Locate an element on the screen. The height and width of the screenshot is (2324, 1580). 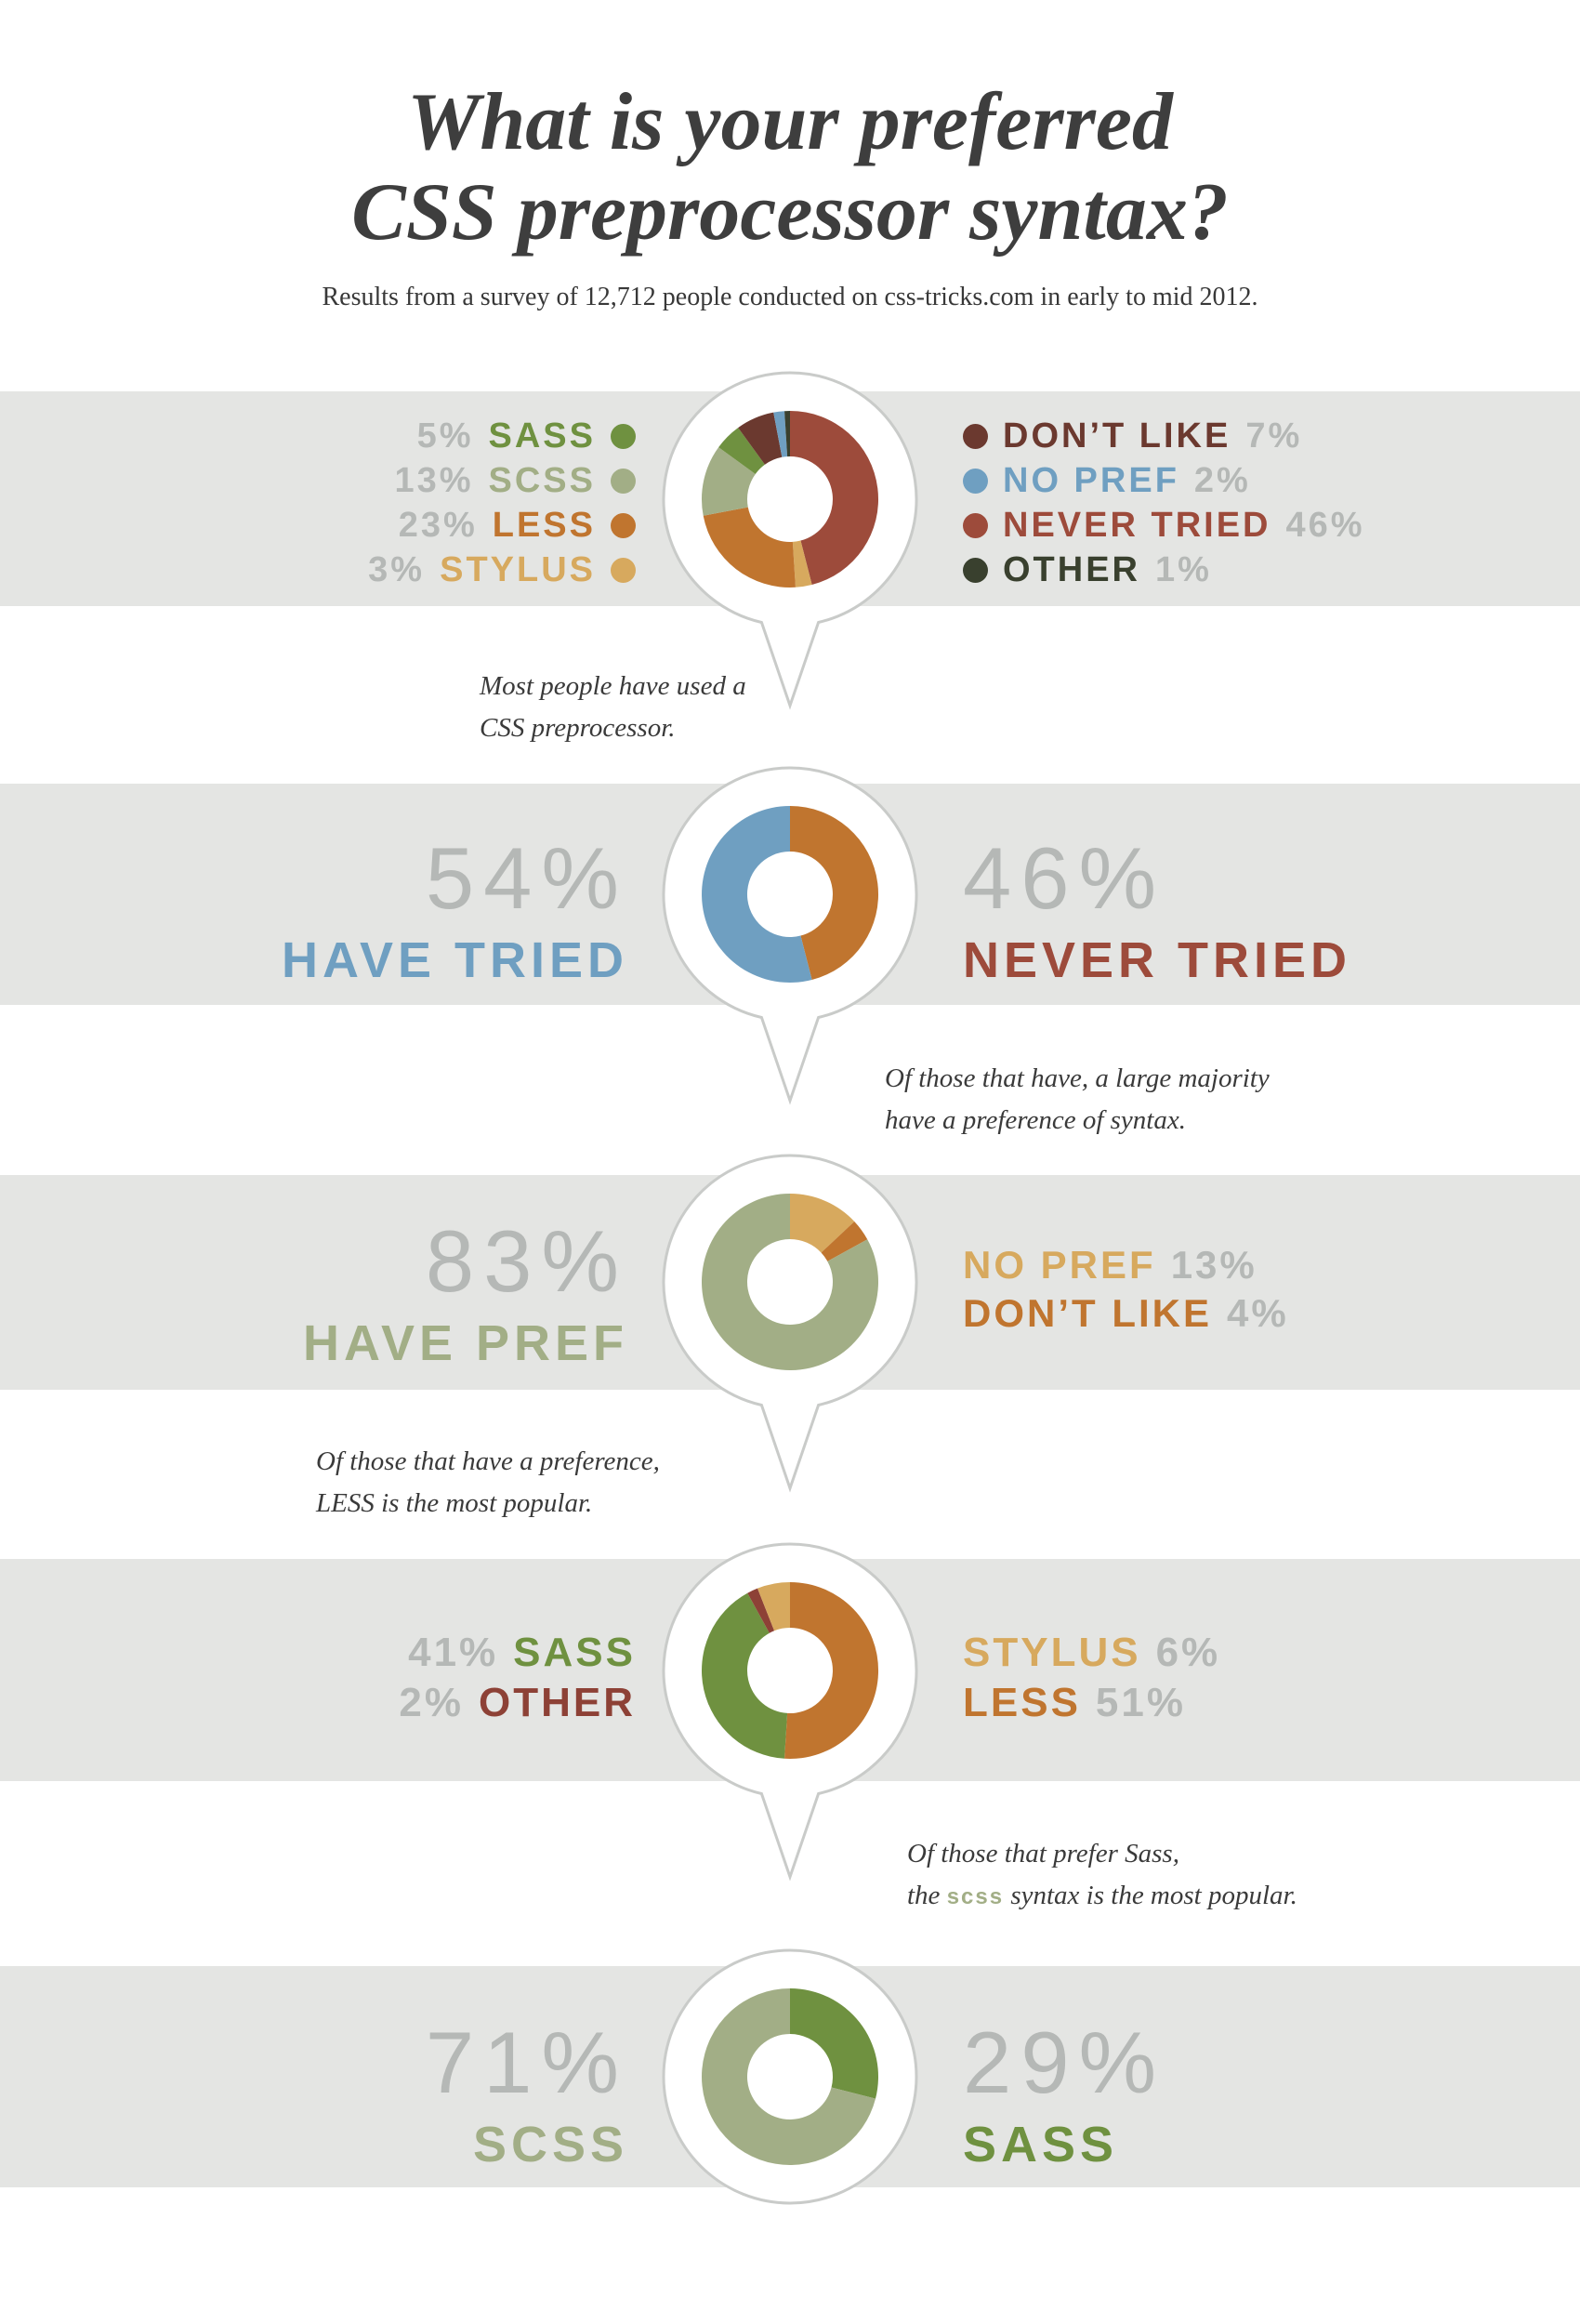
scss-label-big: SCSS is located at coordinates (550, 2144).